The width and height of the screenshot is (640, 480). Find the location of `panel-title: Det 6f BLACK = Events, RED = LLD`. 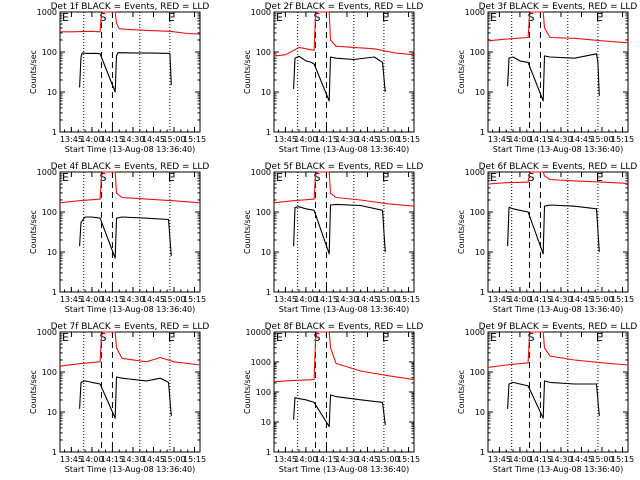

panel-title: Det 6f BLACK = Events, RED = LLD is located at coordinates (558, 167).